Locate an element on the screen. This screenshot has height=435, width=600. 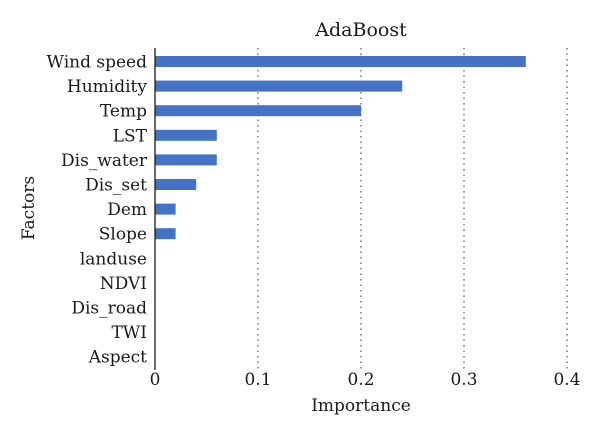
category-label: landuse is located at coordinates (113, 259).